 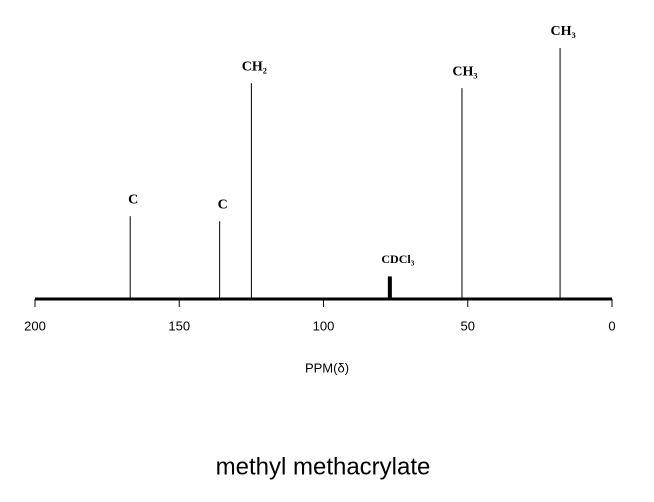 What do you see at coordinates (35, 325) in the screenshot?
I see `x-tick-label: 200` at bounding box center [35, 325].